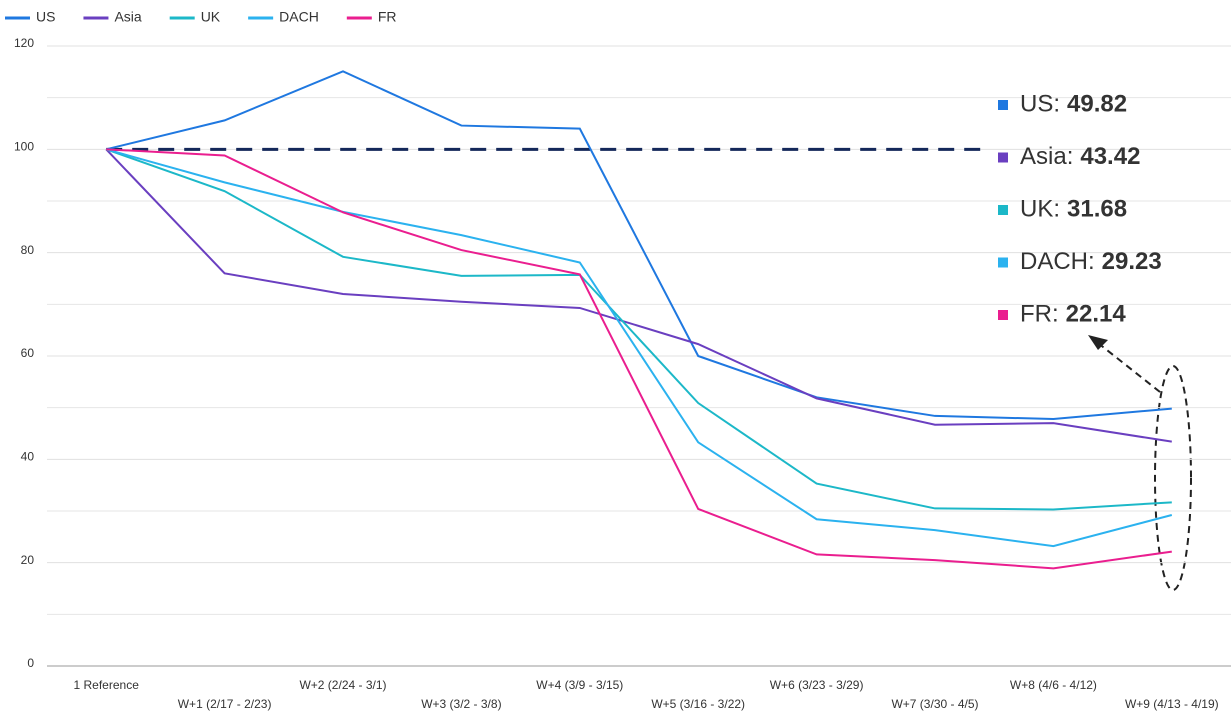 This screenshot has height=720, width=1231. Describe the element at coordinates (24, 43) in the screenshot. I see `y-tick-label: 120` at that location.